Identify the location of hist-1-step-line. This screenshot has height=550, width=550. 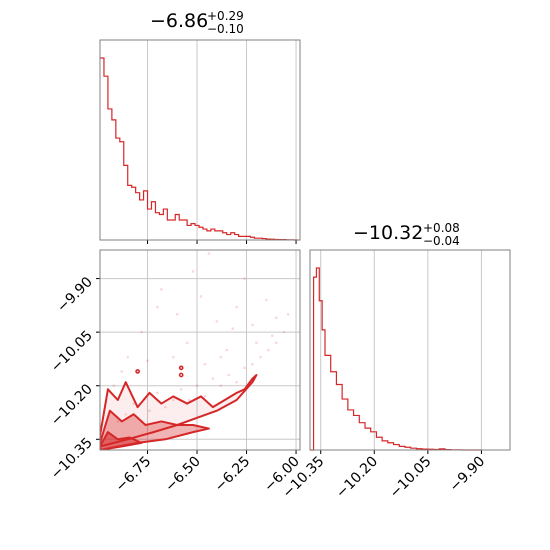
(199, 149).